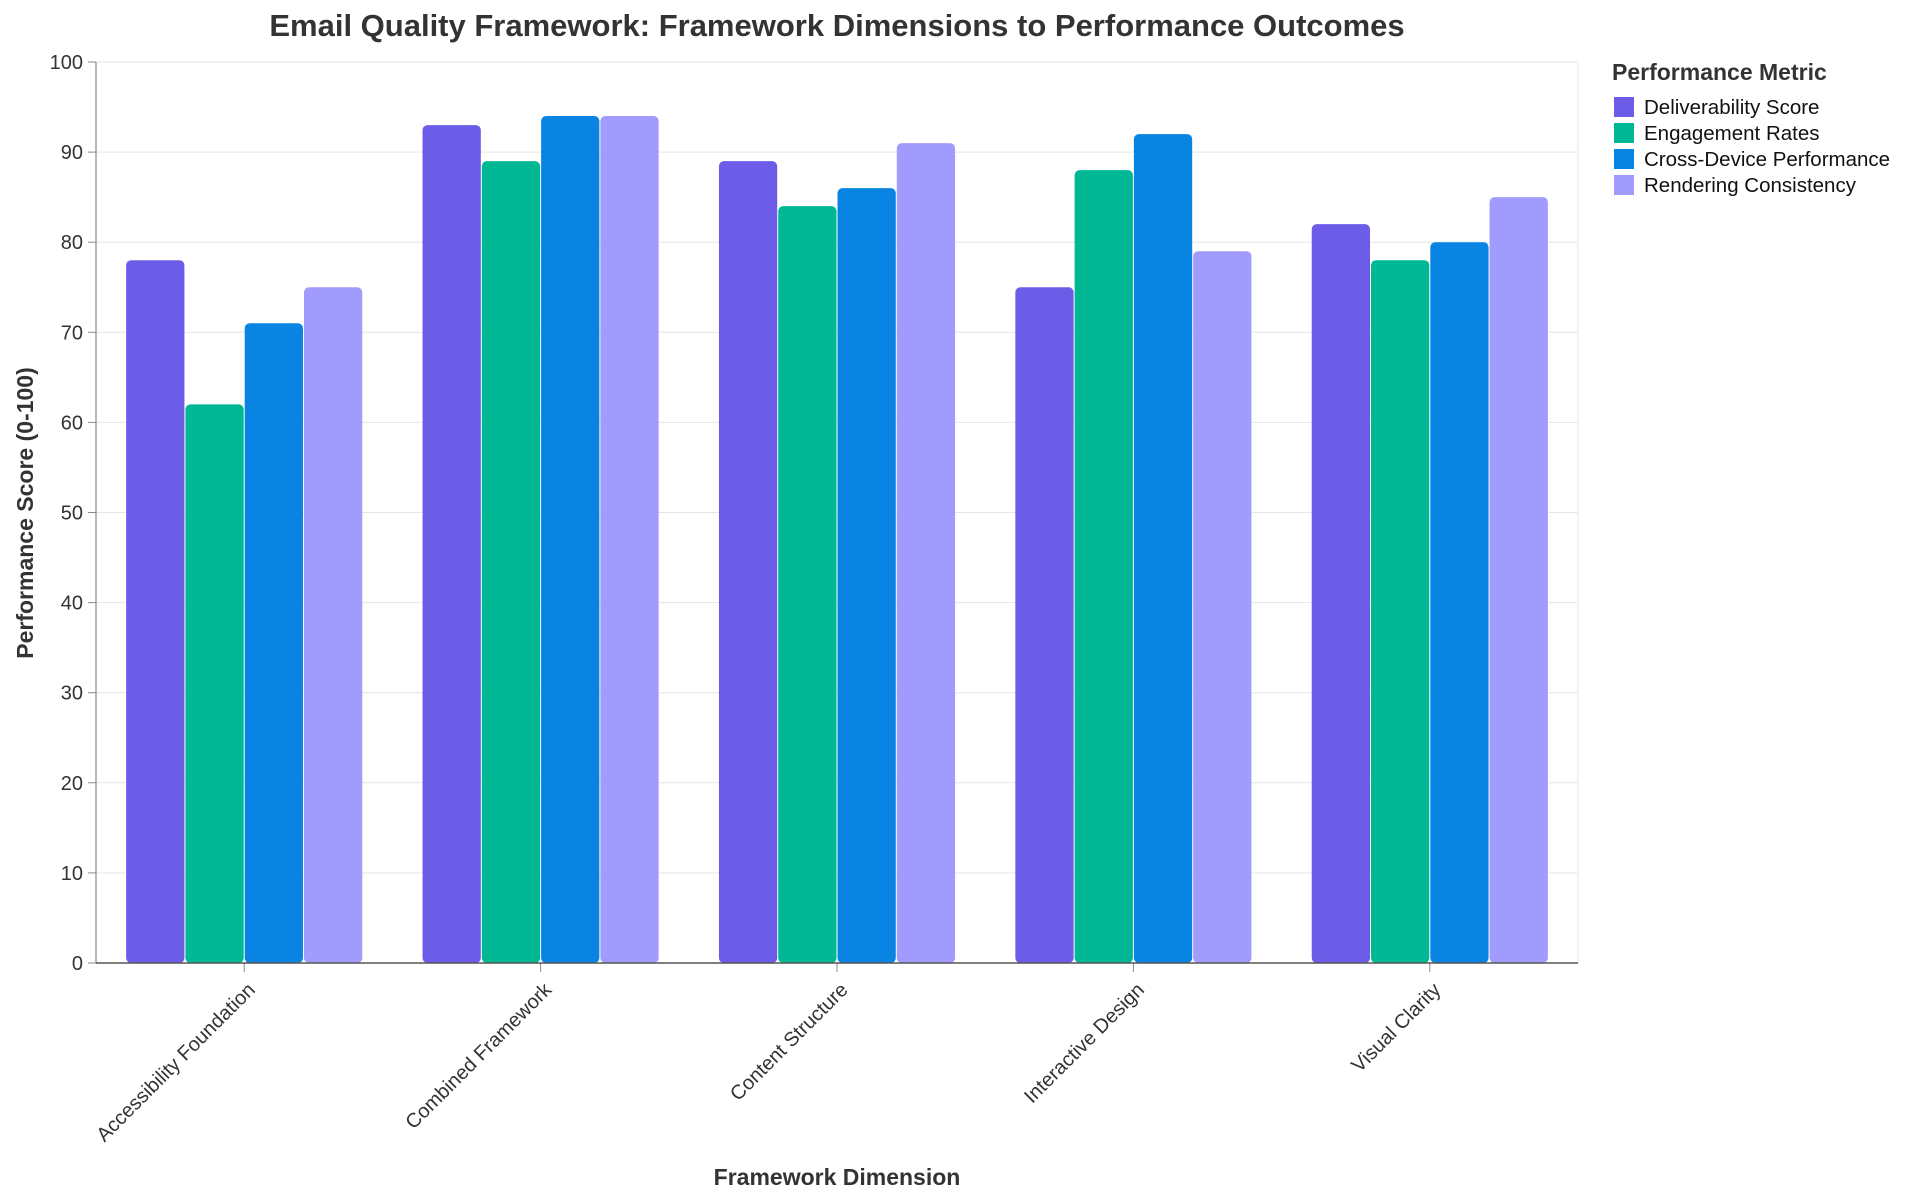 Image resolution: width=1920 pixels, height=1200 pixels. What do you see at coordinates (72, 784) in the screenshot?
I see `y-tick-label: 20` at bounding box center [72, 784].